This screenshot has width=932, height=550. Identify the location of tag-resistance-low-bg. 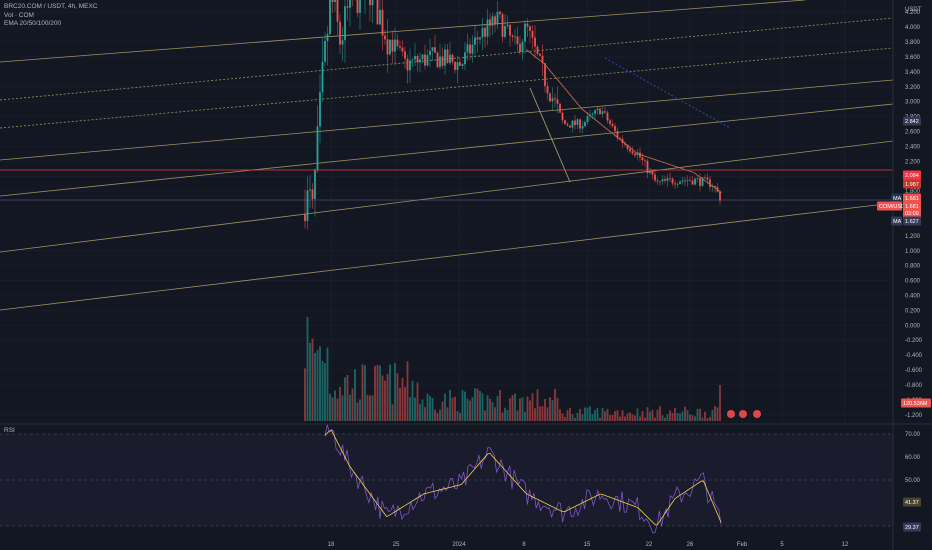
(912, 184).